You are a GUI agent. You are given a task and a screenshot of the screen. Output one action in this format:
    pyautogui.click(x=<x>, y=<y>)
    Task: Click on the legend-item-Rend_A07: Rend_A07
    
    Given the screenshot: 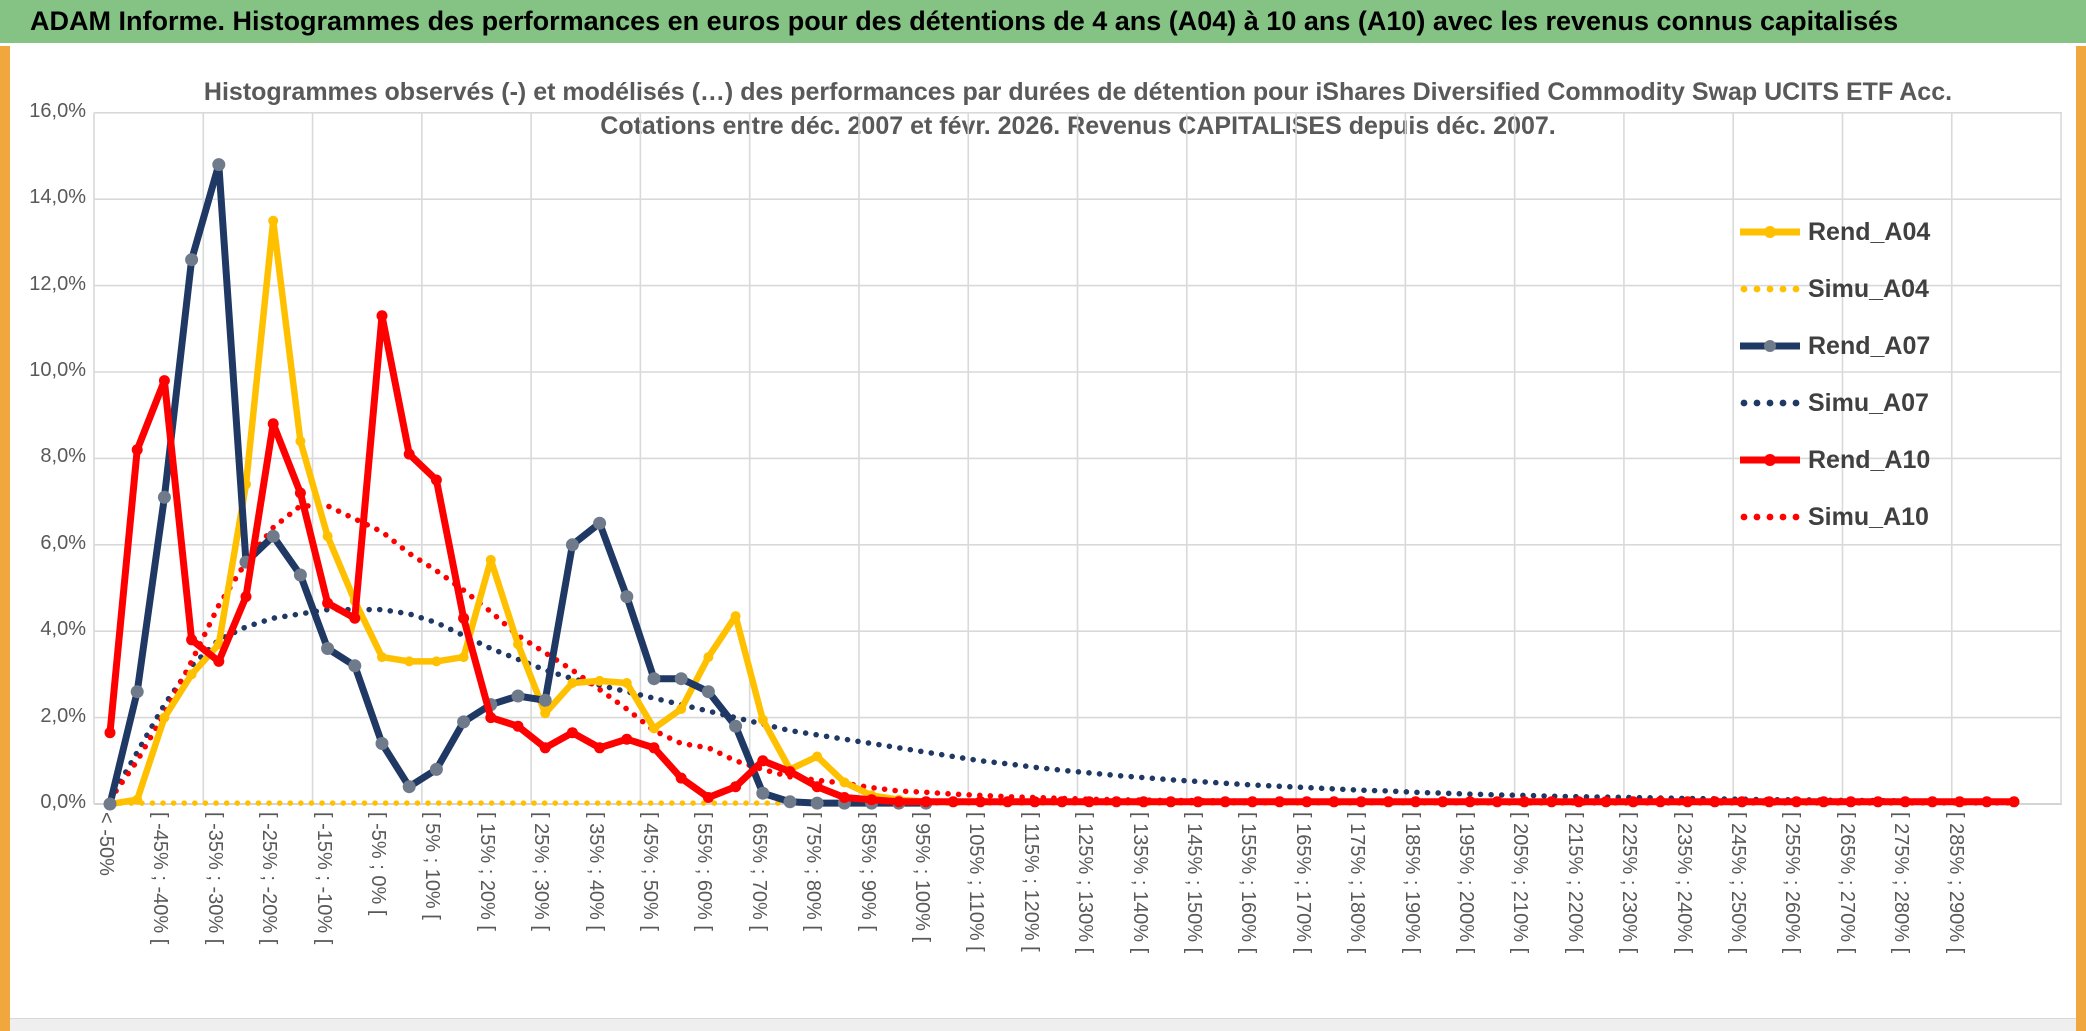 What is the action you would take?
    pyautogui.click(x=1888, y=346)
    